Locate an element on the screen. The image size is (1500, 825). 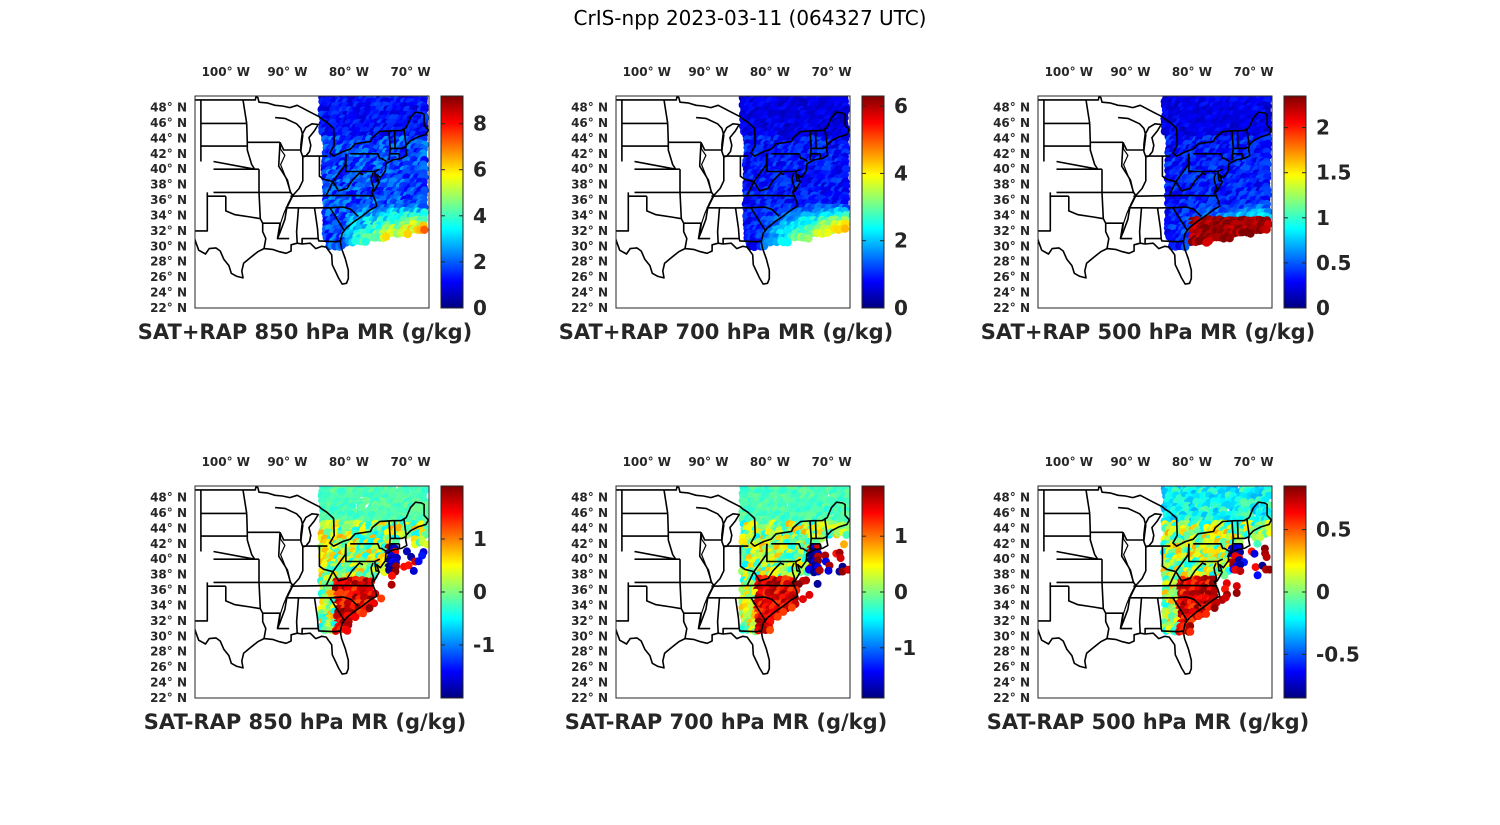
data-layer is located at coordinates (794, 174).